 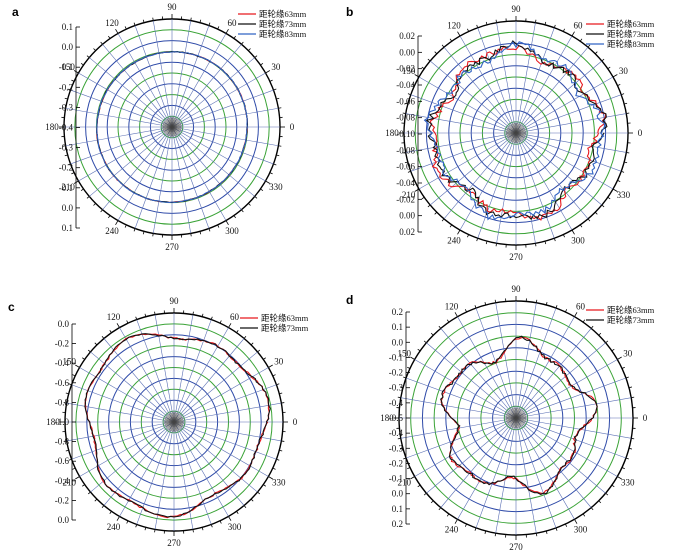 What do you see at coordinates (62, 442) in the screenshot?
I see `radial-tick-label: -0.8` at bounding box center [62, 442].